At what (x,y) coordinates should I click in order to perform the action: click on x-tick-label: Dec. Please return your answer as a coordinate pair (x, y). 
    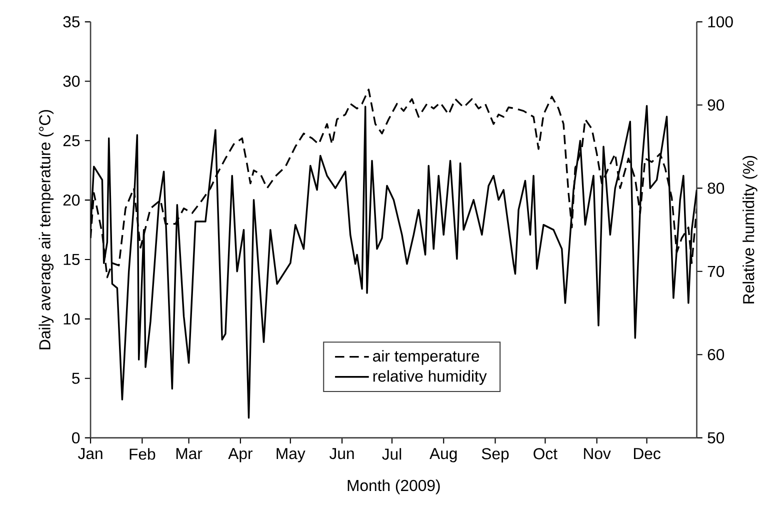
    Looking at the image, I should click on (647, 454).